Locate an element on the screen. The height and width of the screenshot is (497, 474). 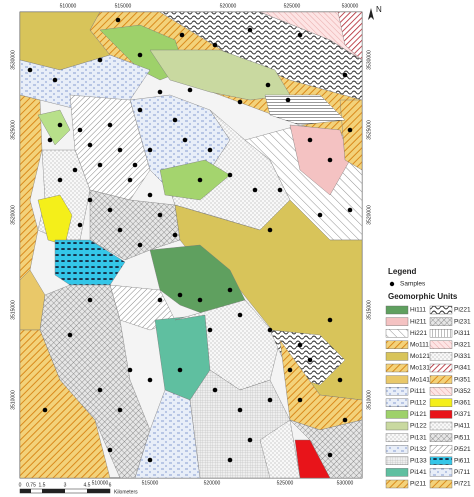
legend-sample-symbol is located at coordinates (392, 284).